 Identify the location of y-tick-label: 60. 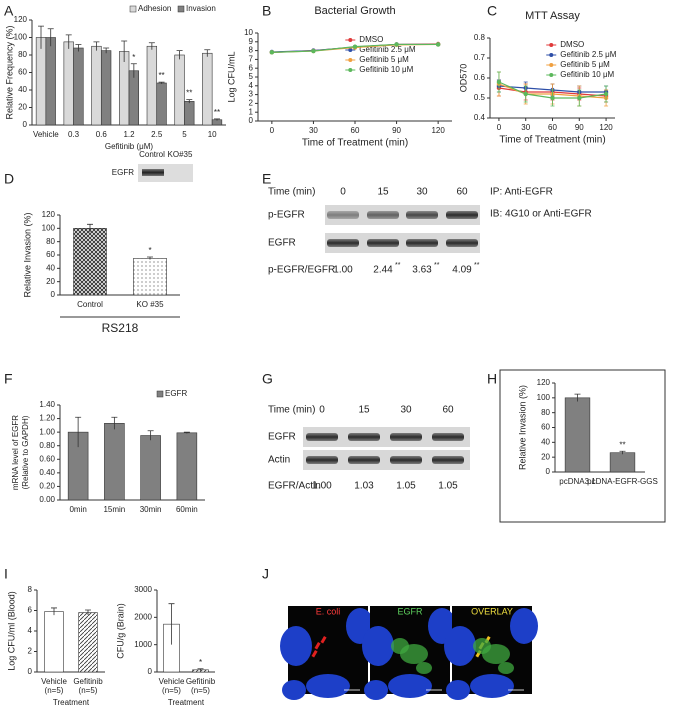
(545, 427).